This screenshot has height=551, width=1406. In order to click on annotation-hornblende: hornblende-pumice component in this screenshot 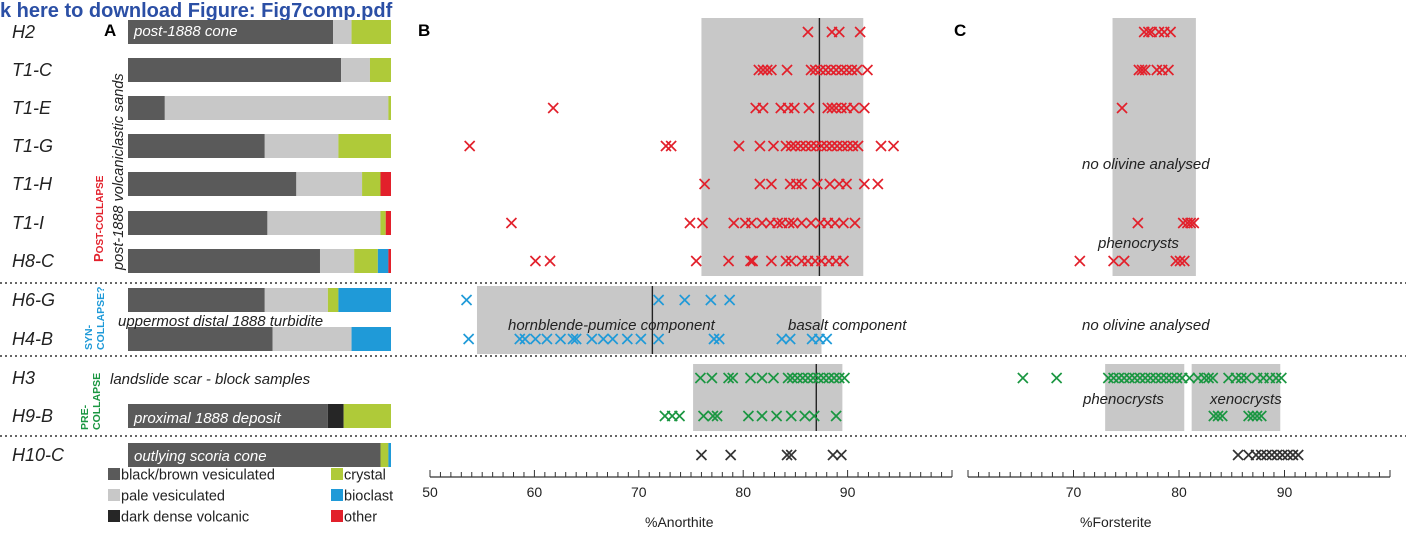, I will do `click(612, 325)`.